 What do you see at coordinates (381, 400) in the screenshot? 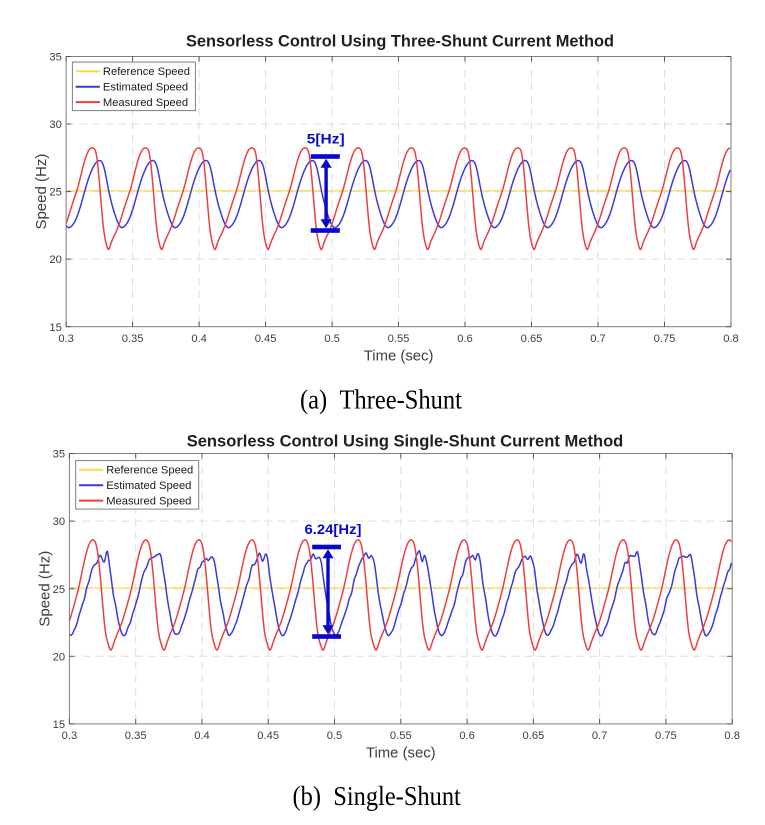
I see `svg-text: (a) Three-Shunt` at bounding box center [381, 400].